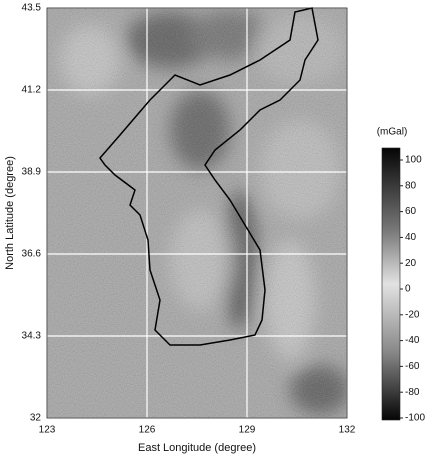 The width and height of the screenshot is (432, 467). What do you see at coordinates (412, 366) in the screenshot?
I see `colorbar-tick-label: -60` at bounding box center [412, 366].